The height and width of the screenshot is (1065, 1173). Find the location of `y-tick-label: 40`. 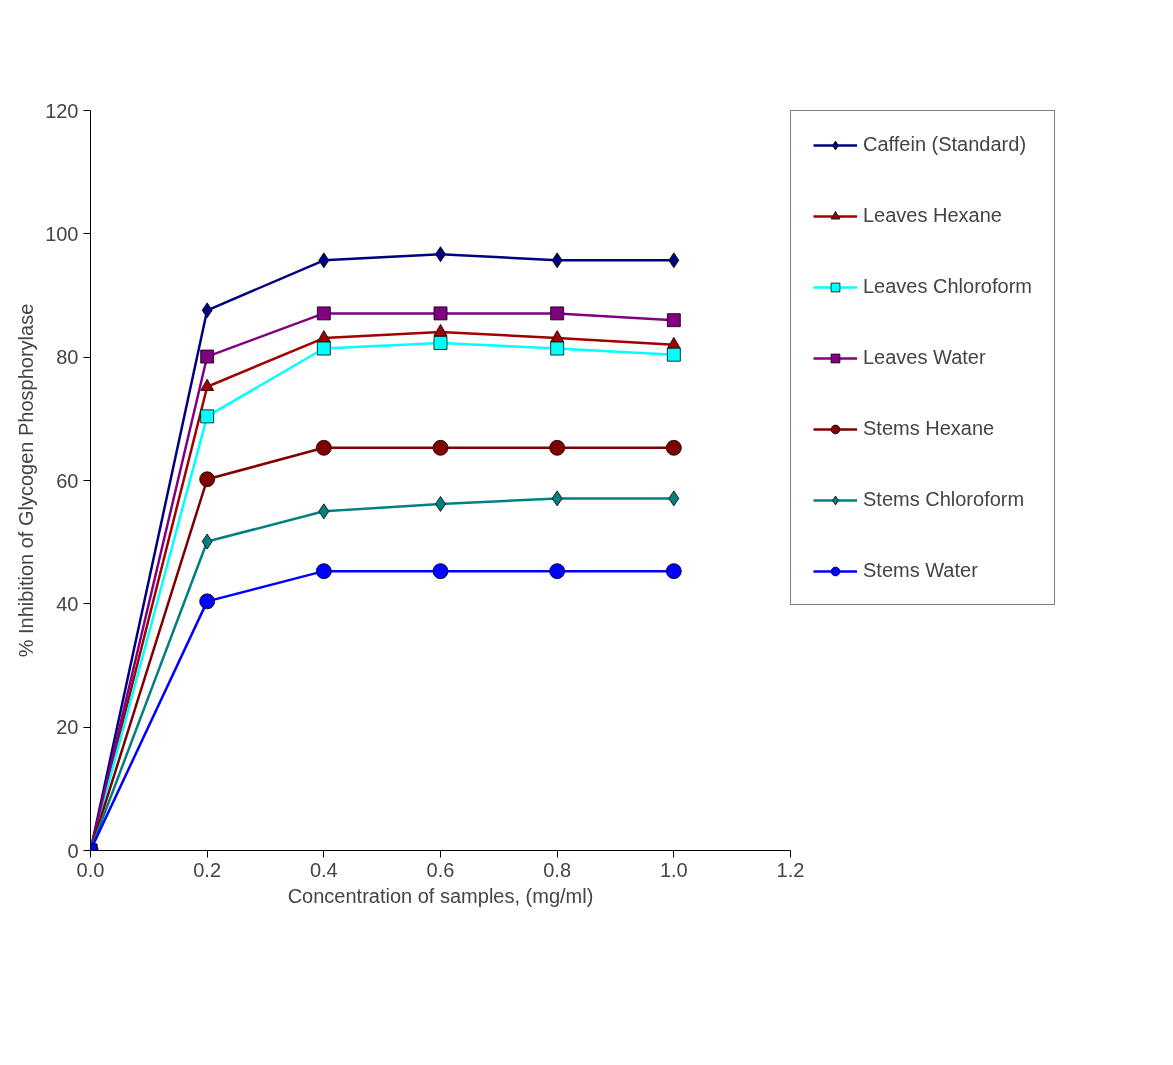

y-tick-label: 40 is located at coordinates (67, 603).